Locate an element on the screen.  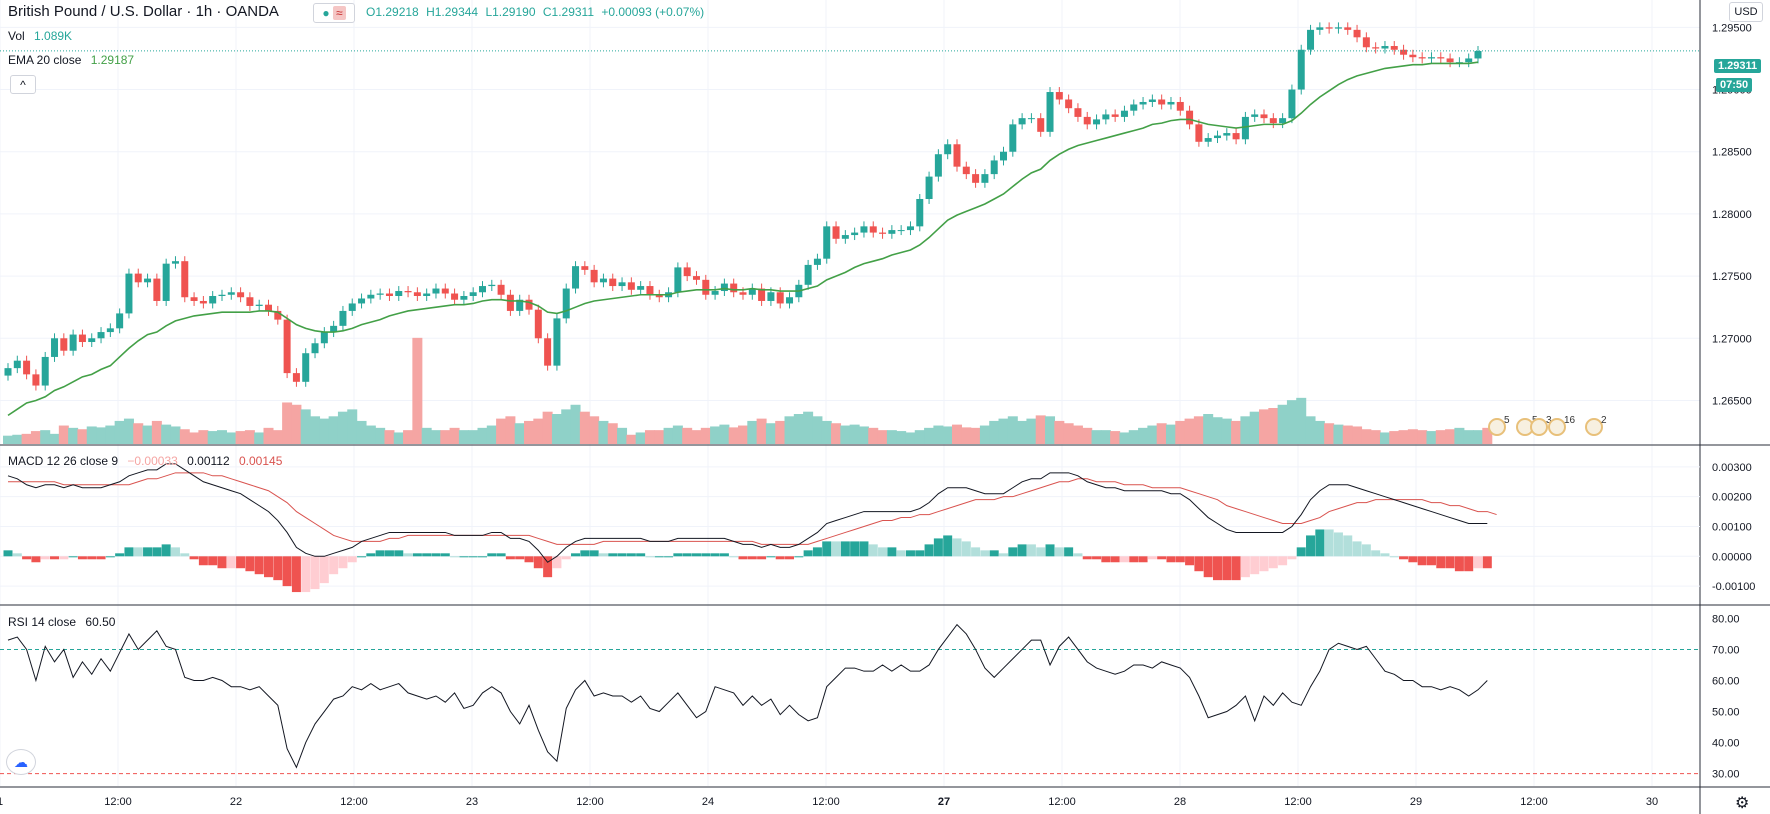
current-price-label: 1.29311 is located at coordinates (1738, 66).